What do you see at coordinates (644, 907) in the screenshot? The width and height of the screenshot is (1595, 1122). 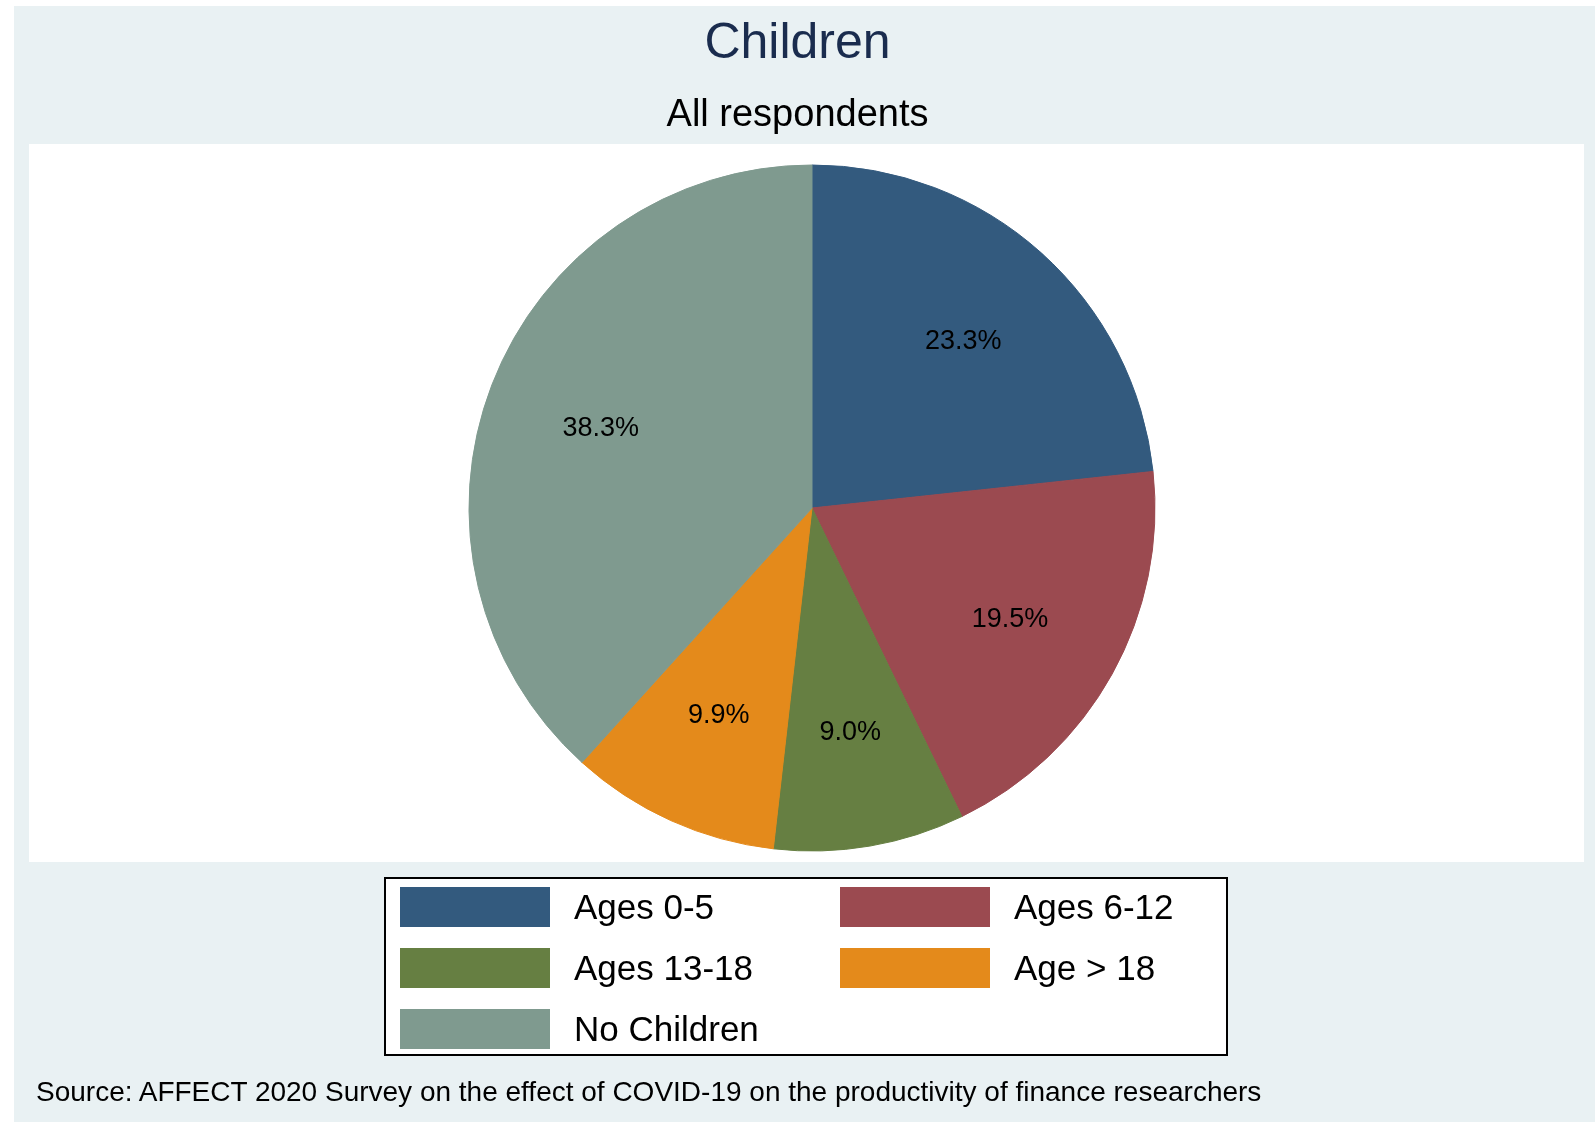 I see `legend-label: Ages 0-5` at bounding box center [644, 907].